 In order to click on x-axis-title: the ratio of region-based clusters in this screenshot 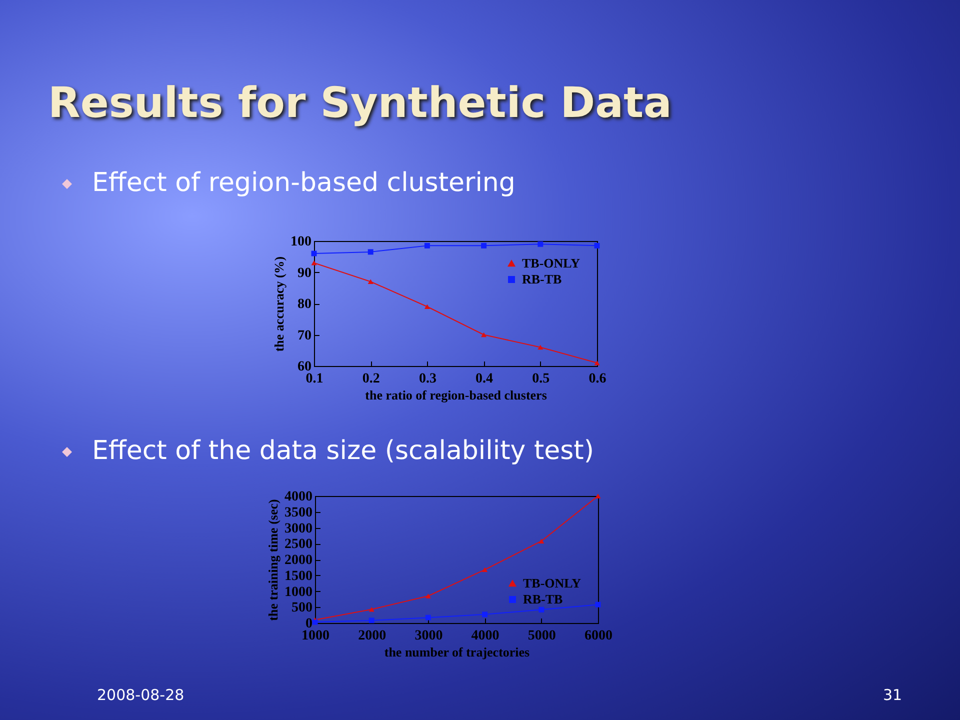, I will do `click(456, 395)`.